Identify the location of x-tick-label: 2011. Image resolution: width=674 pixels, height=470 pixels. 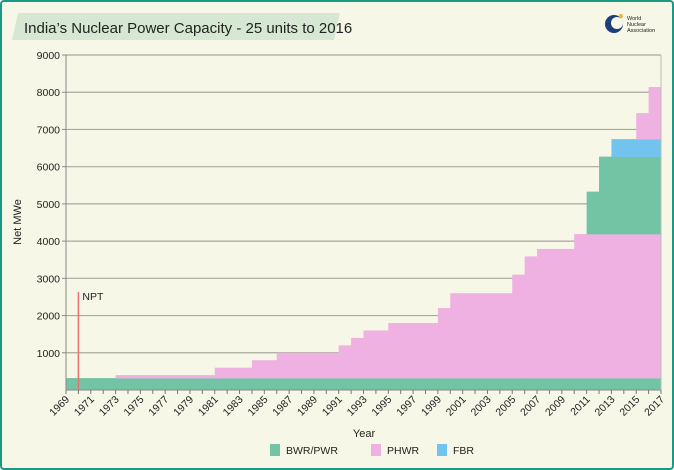
(580, 406).